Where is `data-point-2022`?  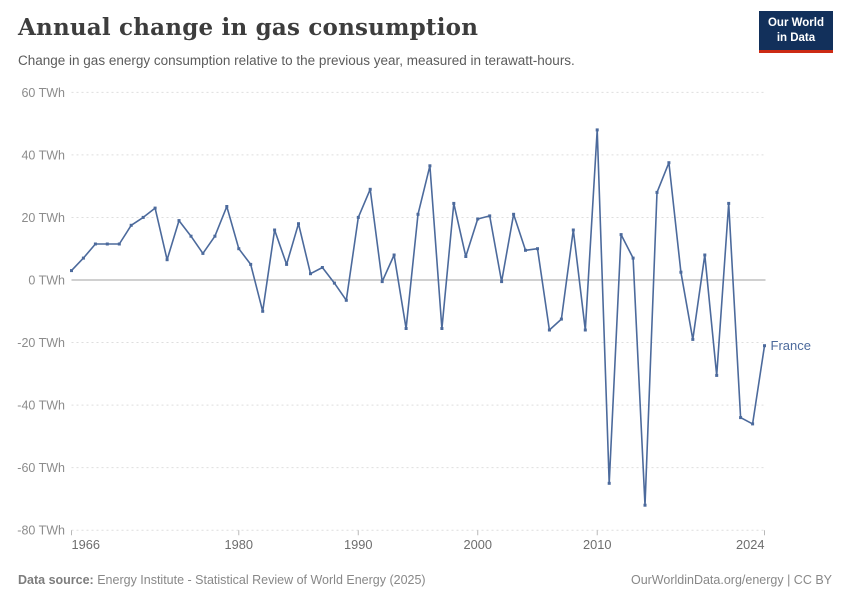
data-point-2022 is located at coordinates (741, 418).